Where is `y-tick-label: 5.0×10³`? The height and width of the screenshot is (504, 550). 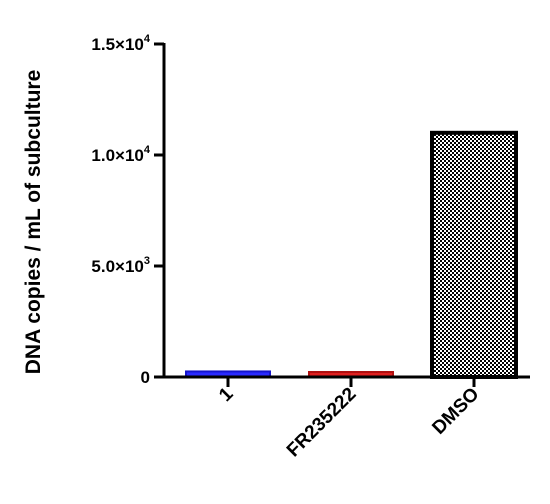 y-tick-label: 5.0×10³ is located at coordinates (120, 265).